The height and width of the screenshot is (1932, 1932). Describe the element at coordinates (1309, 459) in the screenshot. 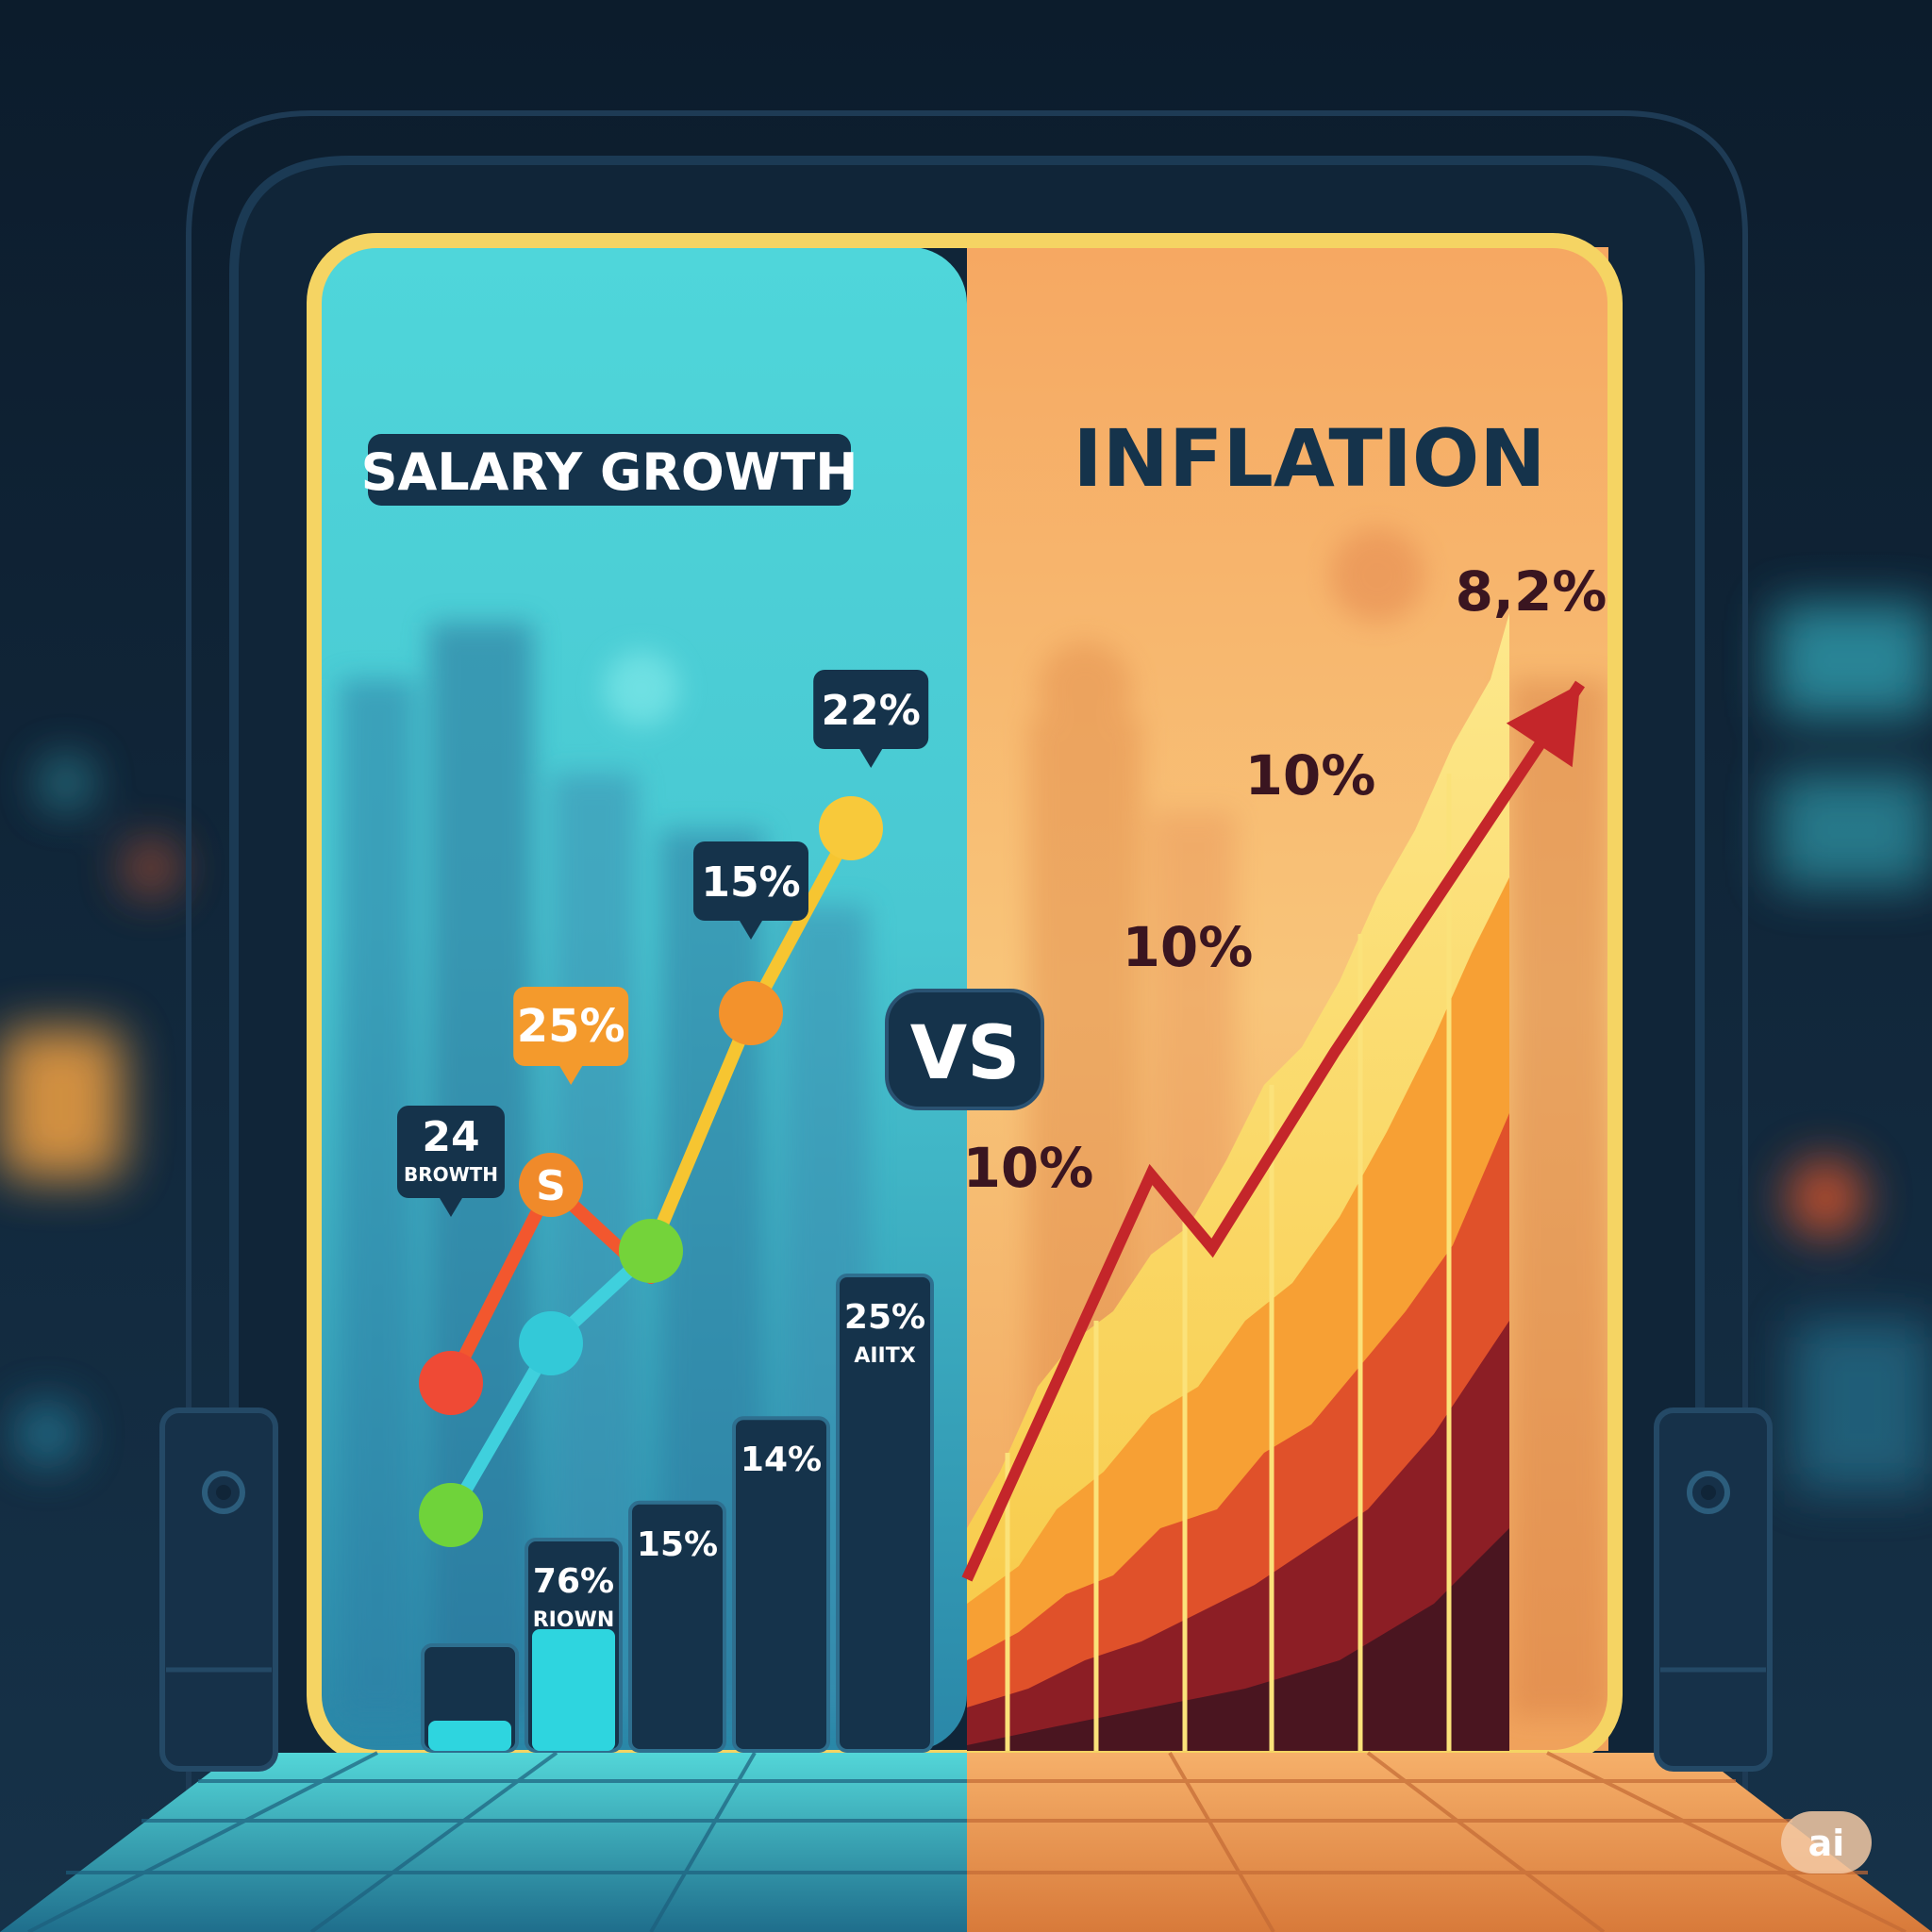

I see `inflation-title: INFLATION` at that location.